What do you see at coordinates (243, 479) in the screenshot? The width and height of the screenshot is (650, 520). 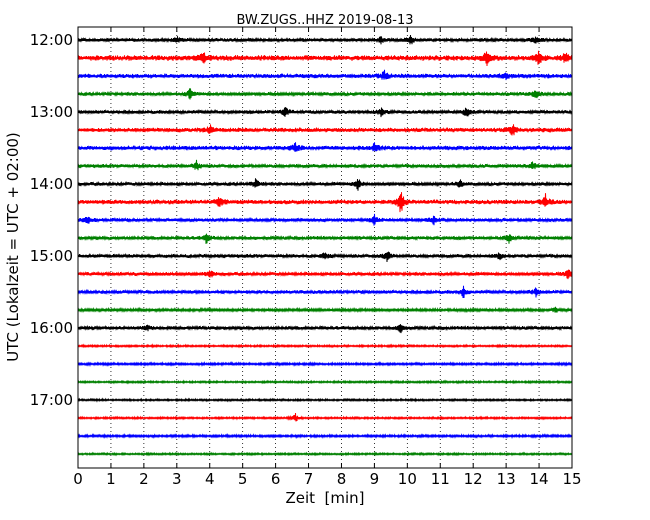 I see `x-tick-label: 5` at bounding box center [243, 479].